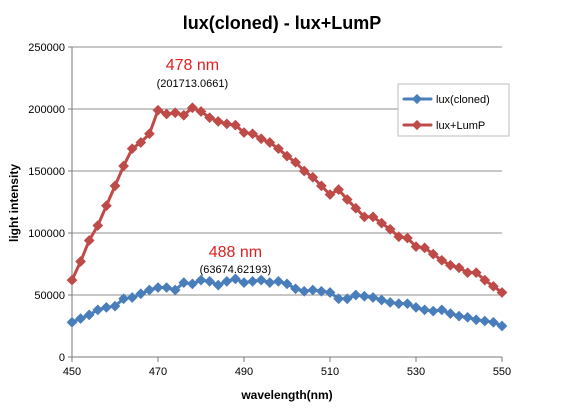 The image size is (565, 413). I want to click on legend-marker, so click(417, 99).